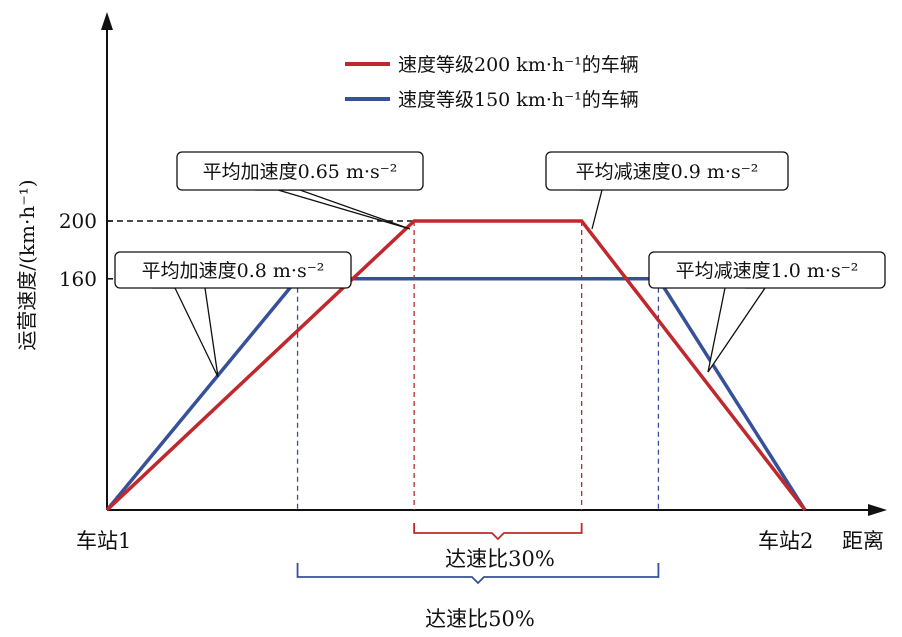 The height and width of the screenshot is (637, 902). I want to click on x-tick-station1: 车站1, so click(103, 541).